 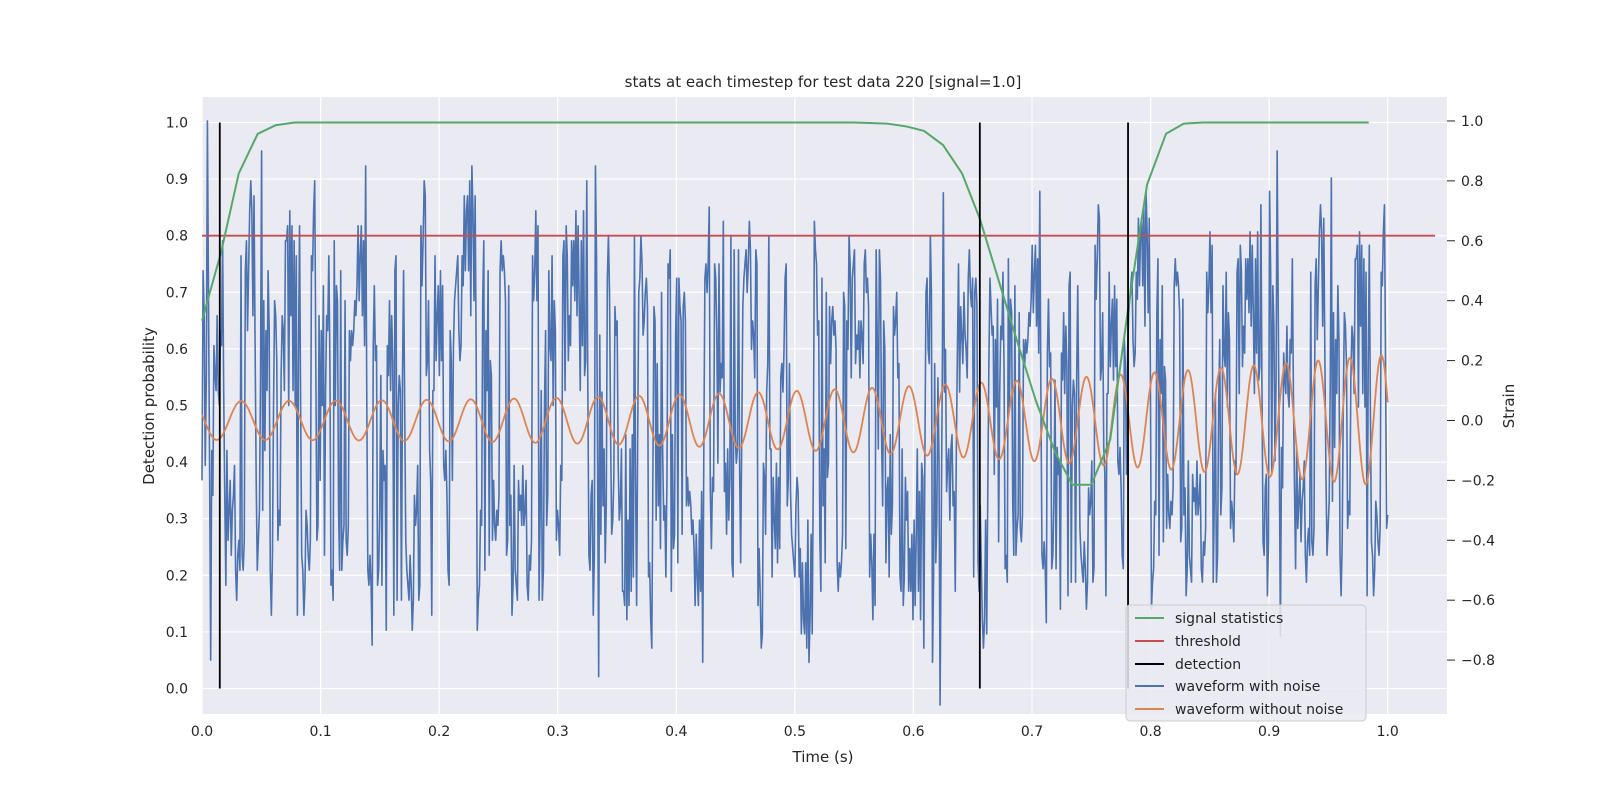 I want to click on y-tick-label: 0.6, so click(x=177, y=350).